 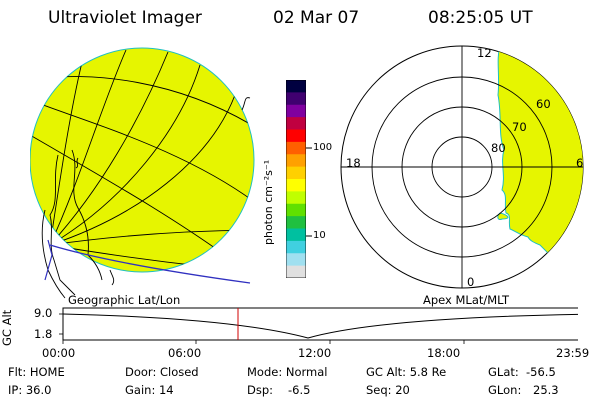 I want to click on mlt-label-18: 18, so click(x=353, y=163).